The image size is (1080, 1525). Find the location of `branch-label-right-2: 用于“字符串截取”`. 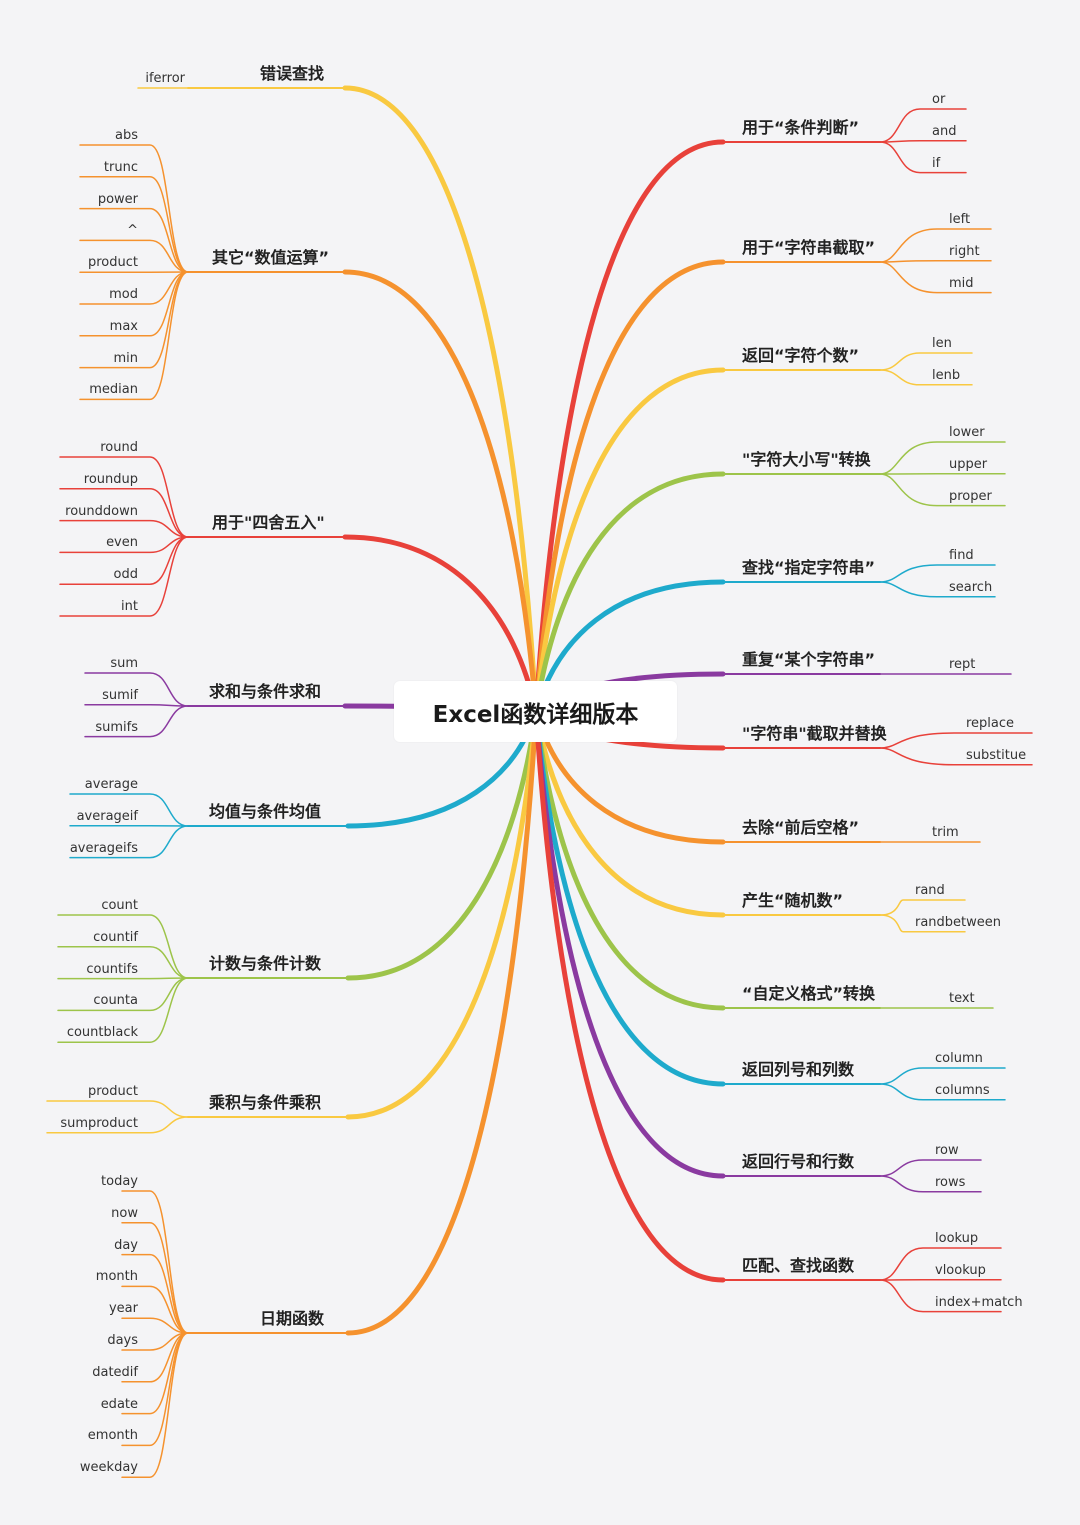

branch-label-right-2: 用于“字符串截取” is located at coordinates (809, 247).